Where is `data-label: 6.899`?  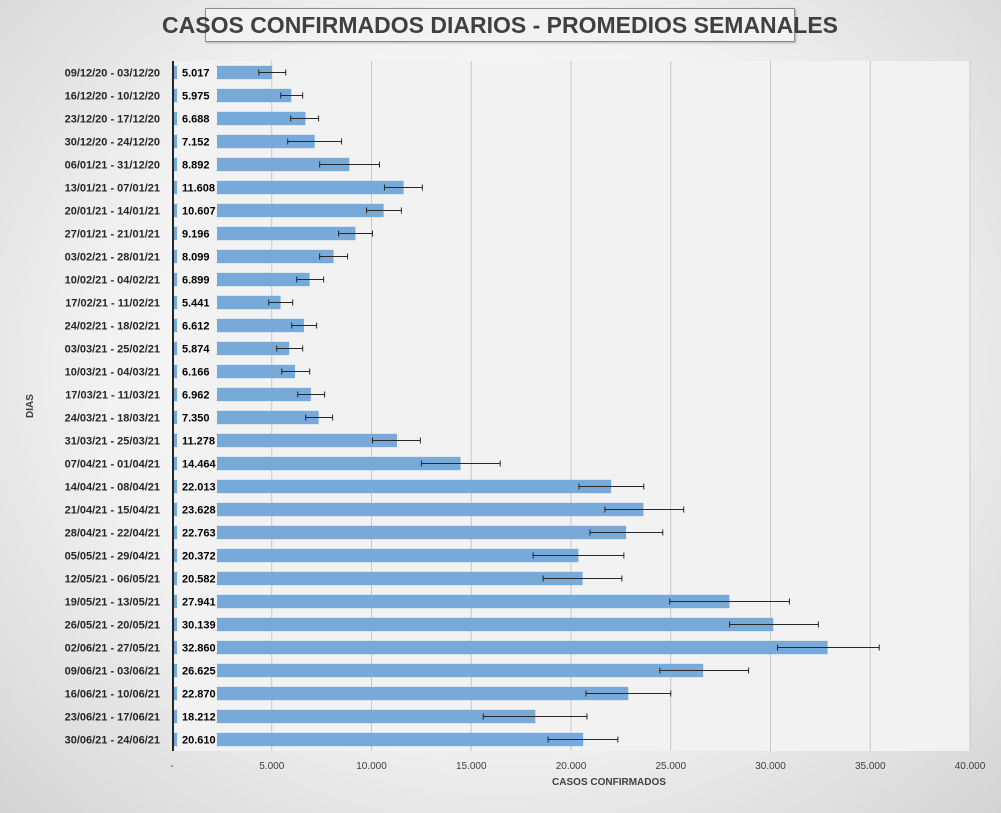
data-label: 6.899 is located at coordinates (196, 281).